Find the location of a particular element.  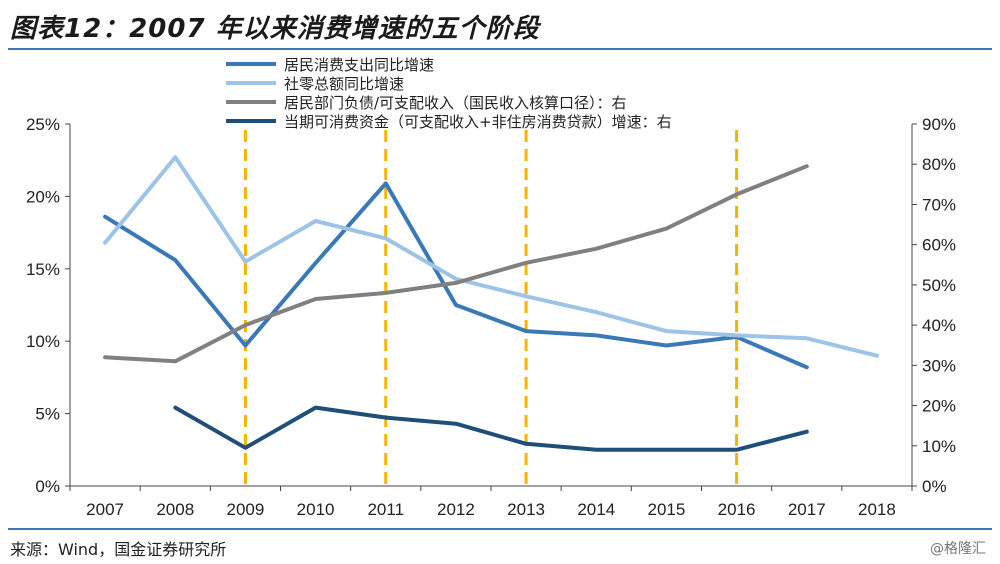

right-tick-label: 30% is located at coordinates (939, 365).